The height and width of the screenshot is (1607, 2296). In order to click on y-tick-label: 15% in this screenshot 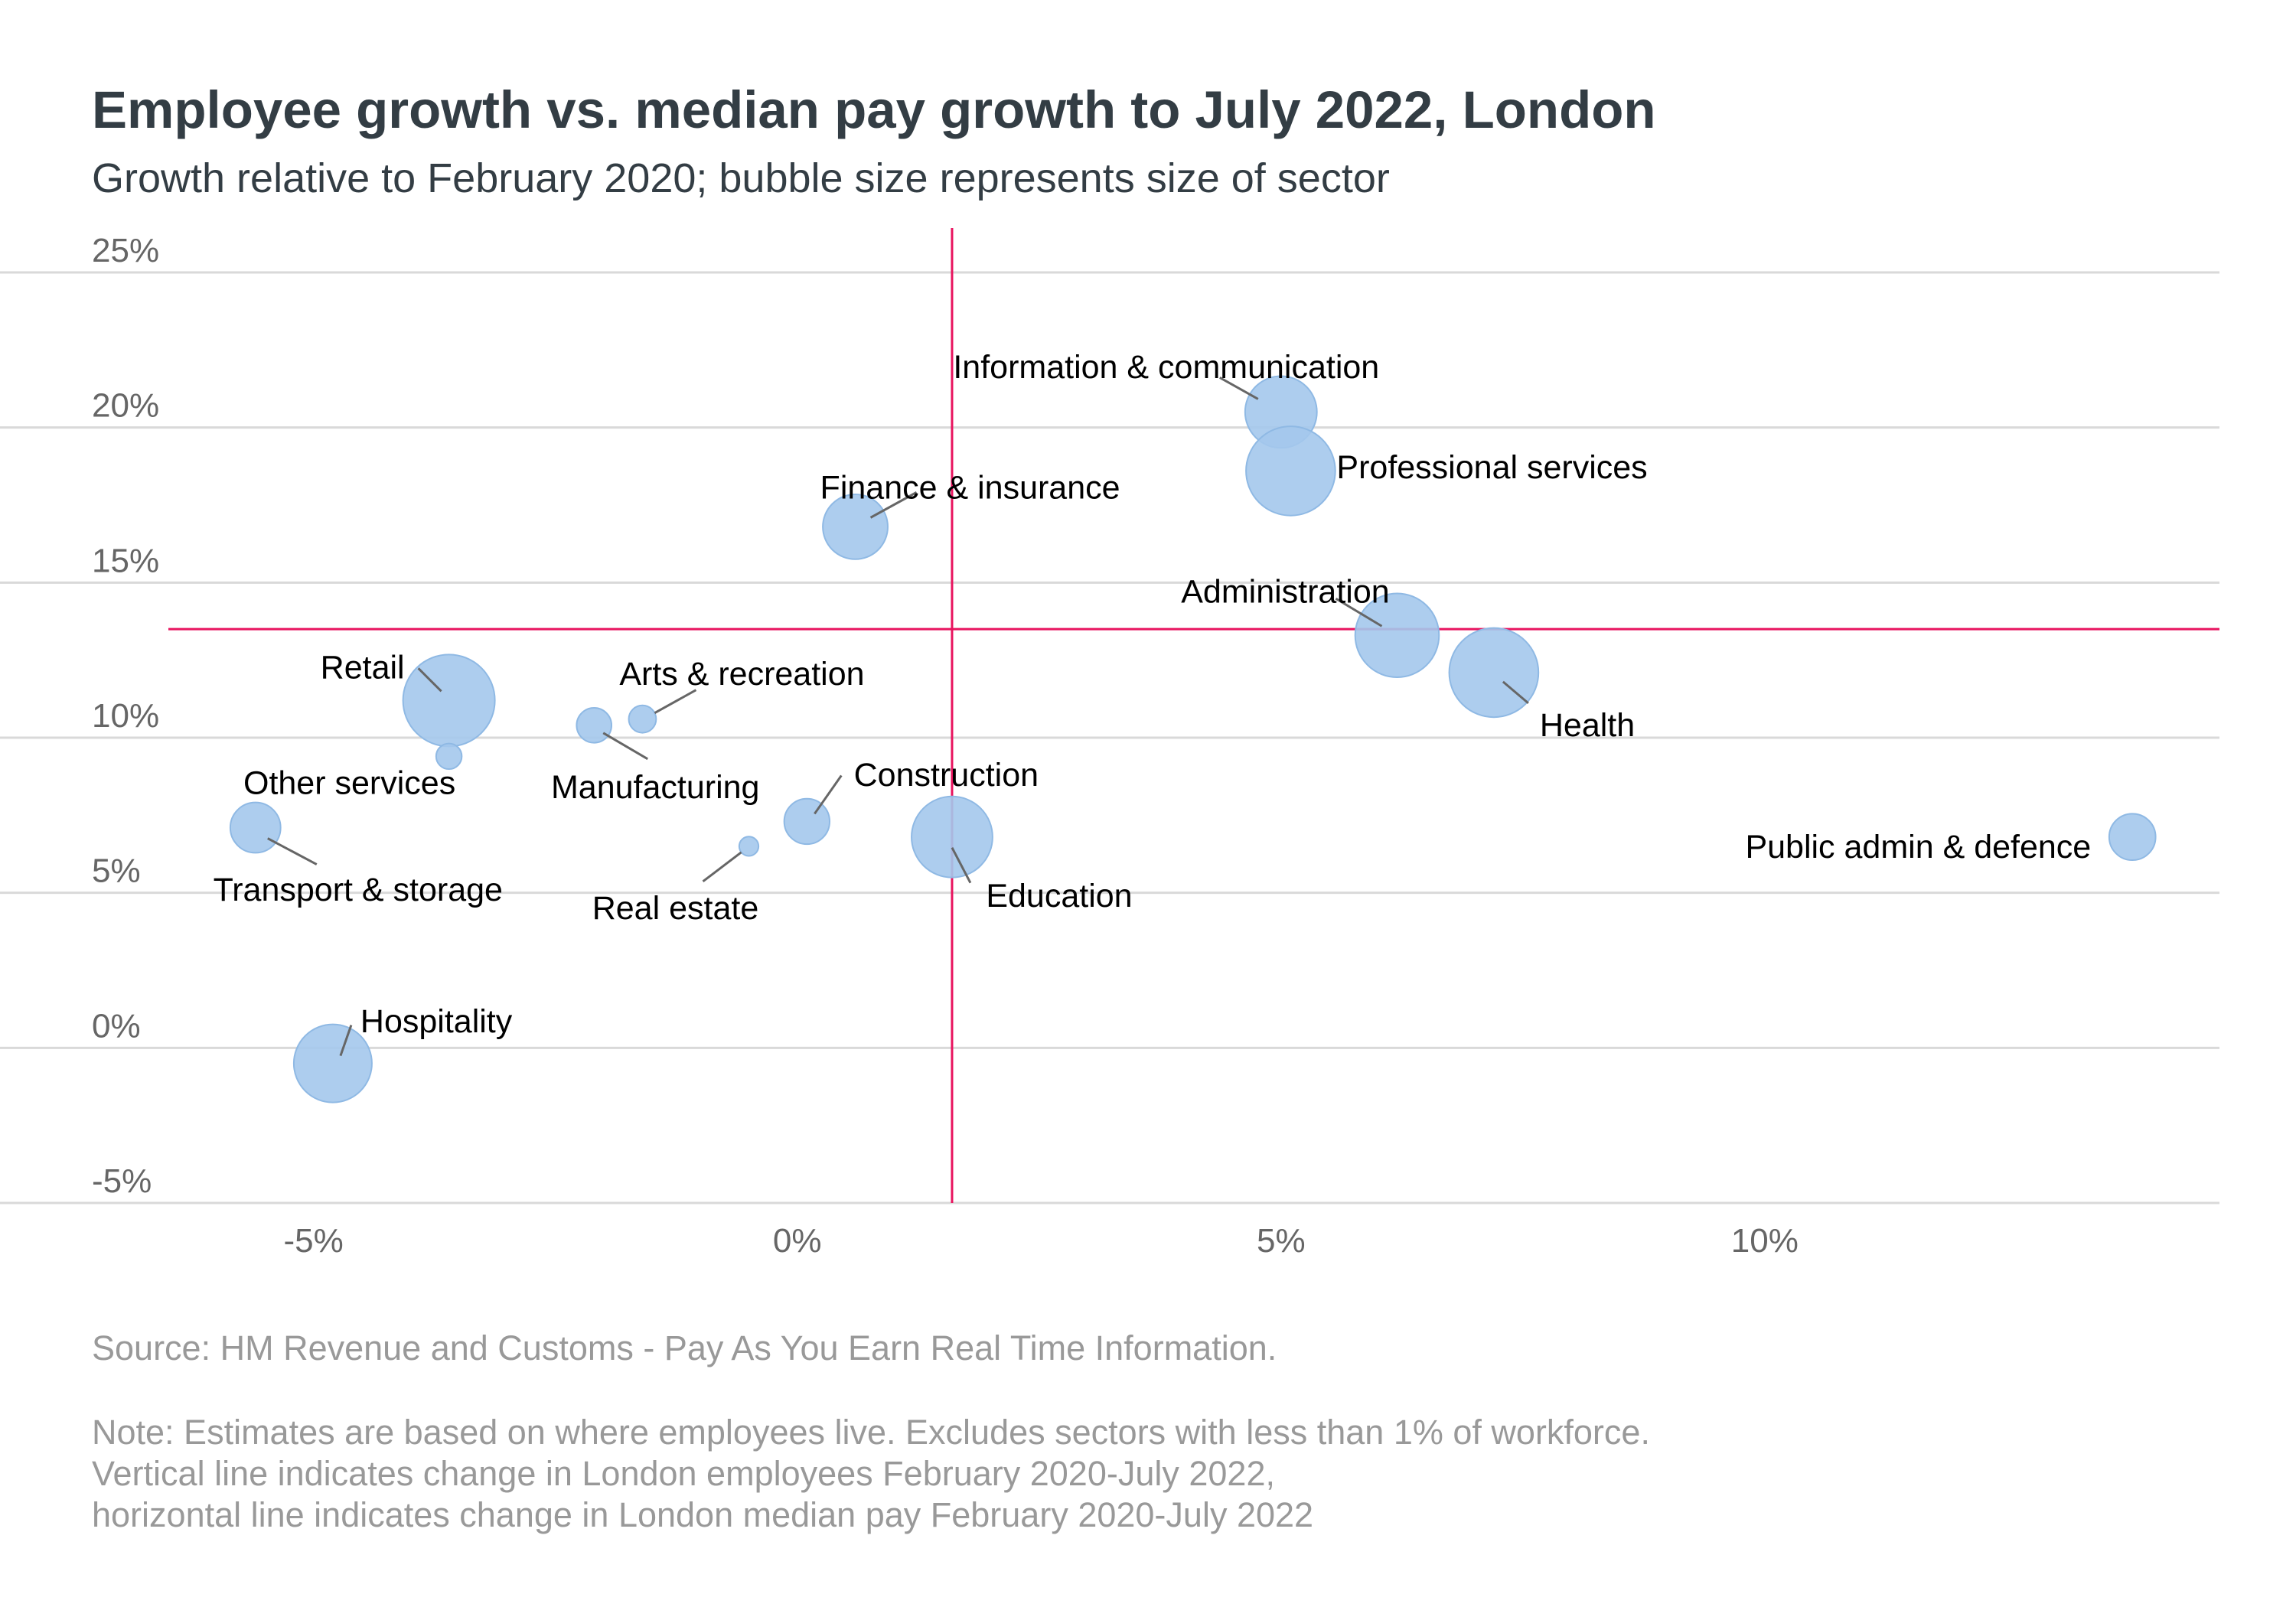, I will do `click(125, 560)`.